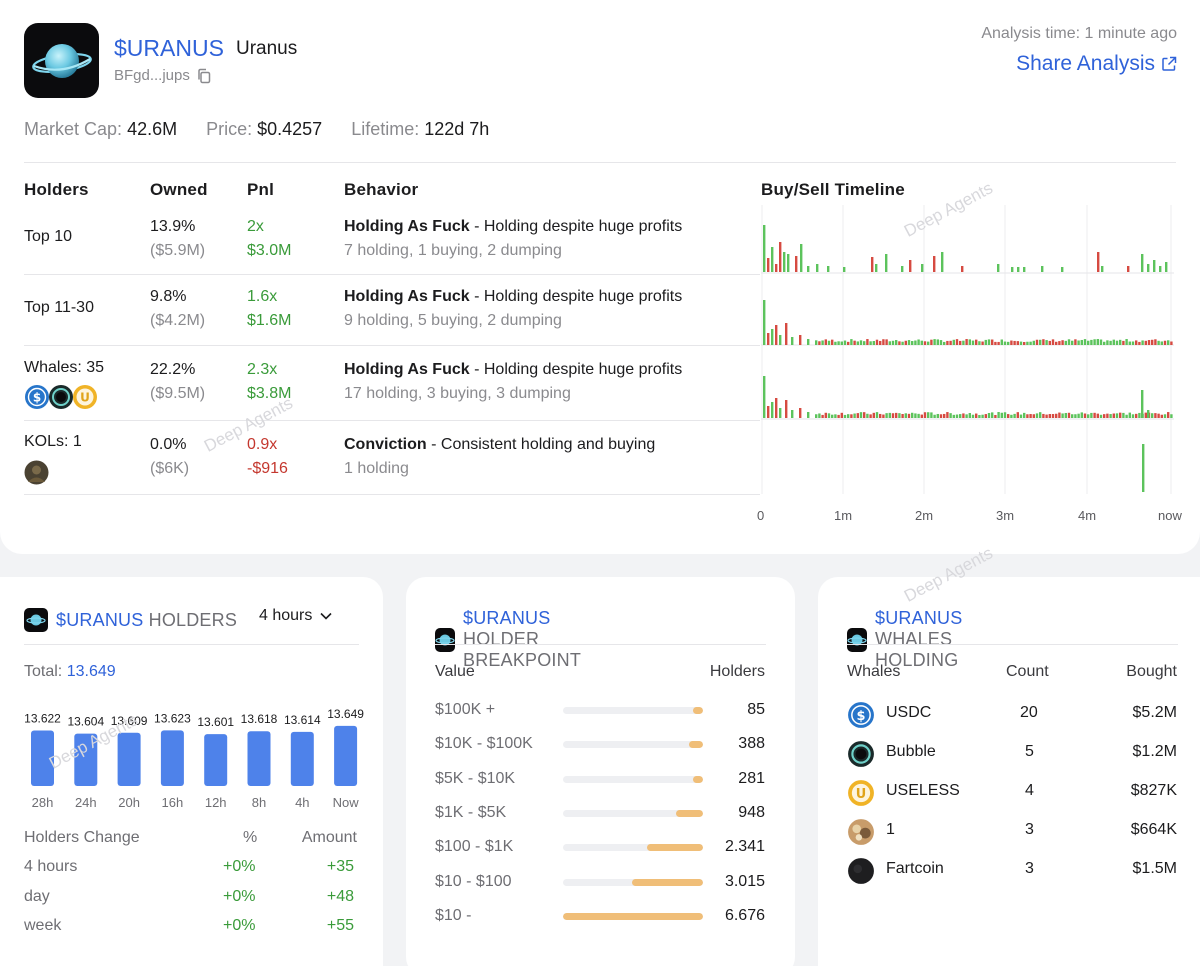 This screenshot has height=966, width=1200. Describe the element at coordinates (172, 718) in the screenshot. I see `holders-bar-value: 13.623` at that location.